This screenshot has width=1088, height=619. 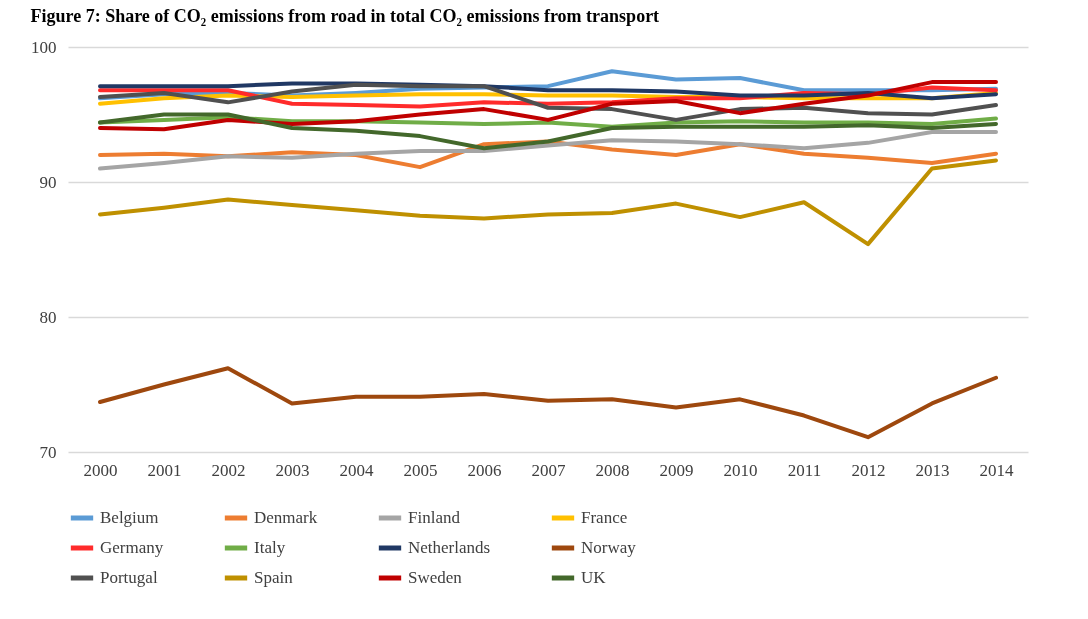 What do you see at coordinates (484, 470) in the screenshot?
I see `x-tick-label: 2006` at bounding box center [484, 470].